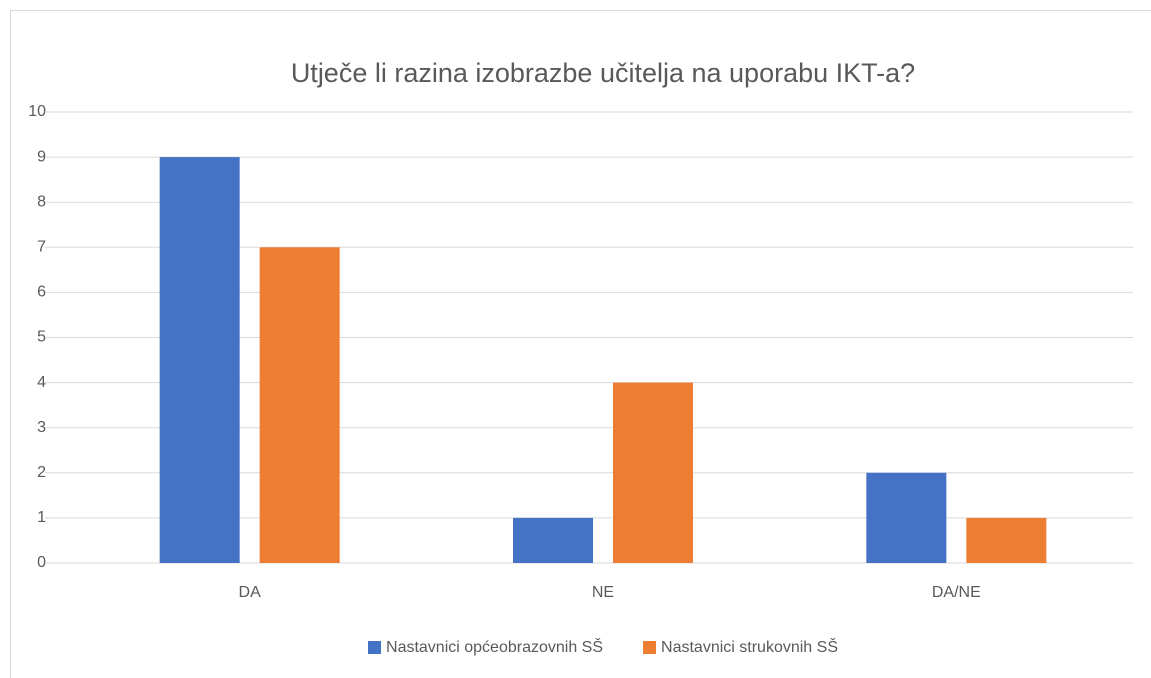 This screenshot has height=678, width=1151. Describe the element at coordinates (41, 156) in the screenshot. I see `y-tick-label: 9` at that location.